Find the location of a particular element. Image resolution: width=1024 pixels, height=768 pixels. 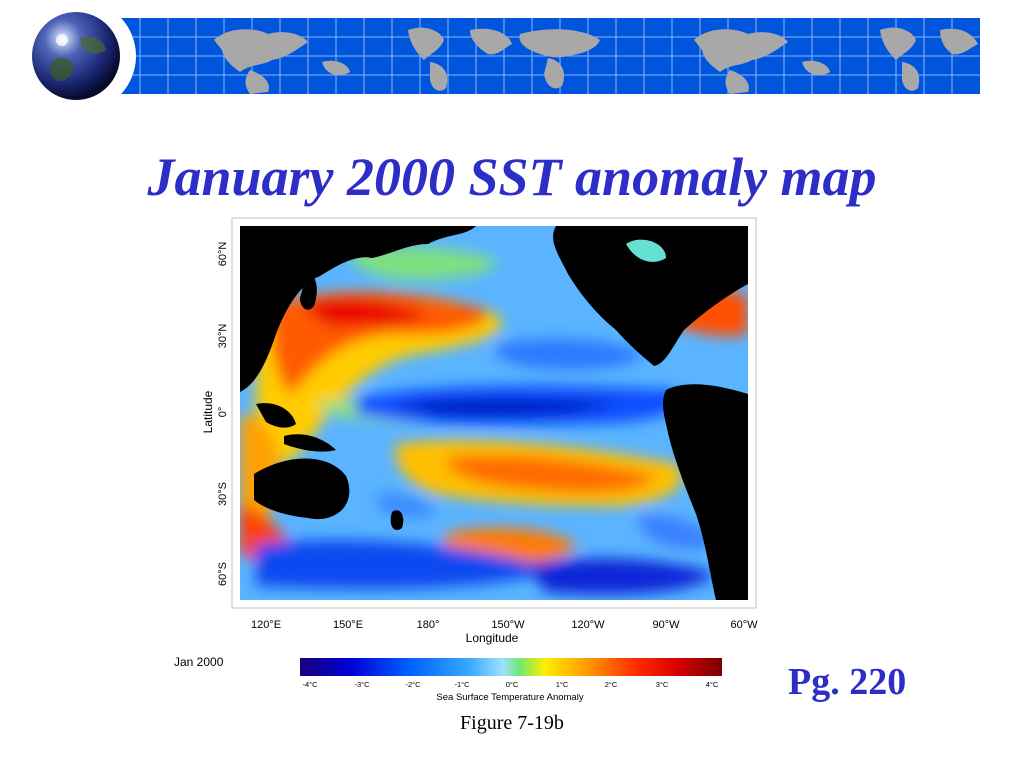

header-banner is located at coordinates (502, 54).